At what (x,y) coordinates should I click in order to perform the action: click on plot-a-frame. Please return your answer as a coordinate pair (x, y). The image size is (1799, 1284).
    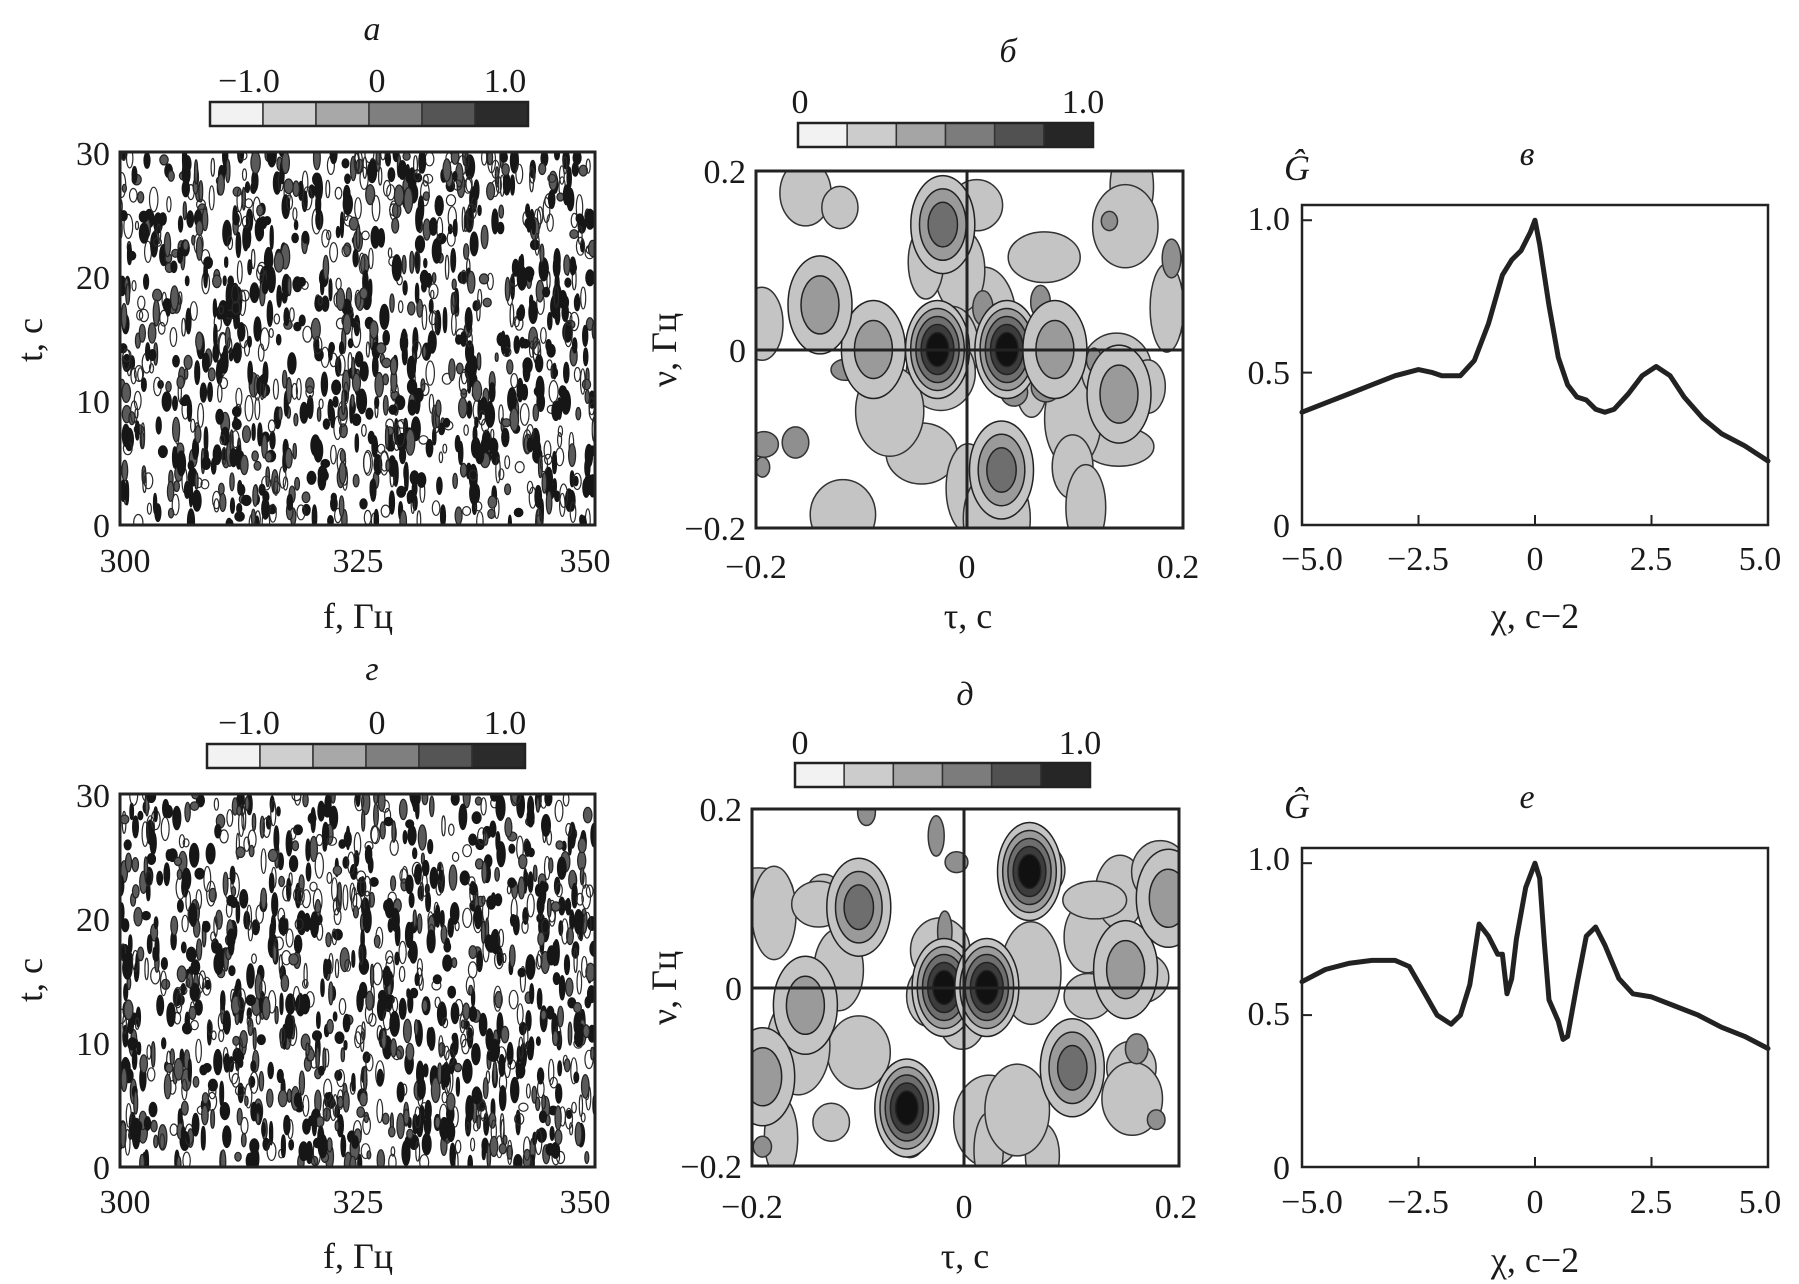
    Looking at the image, I should click on (357, 338).